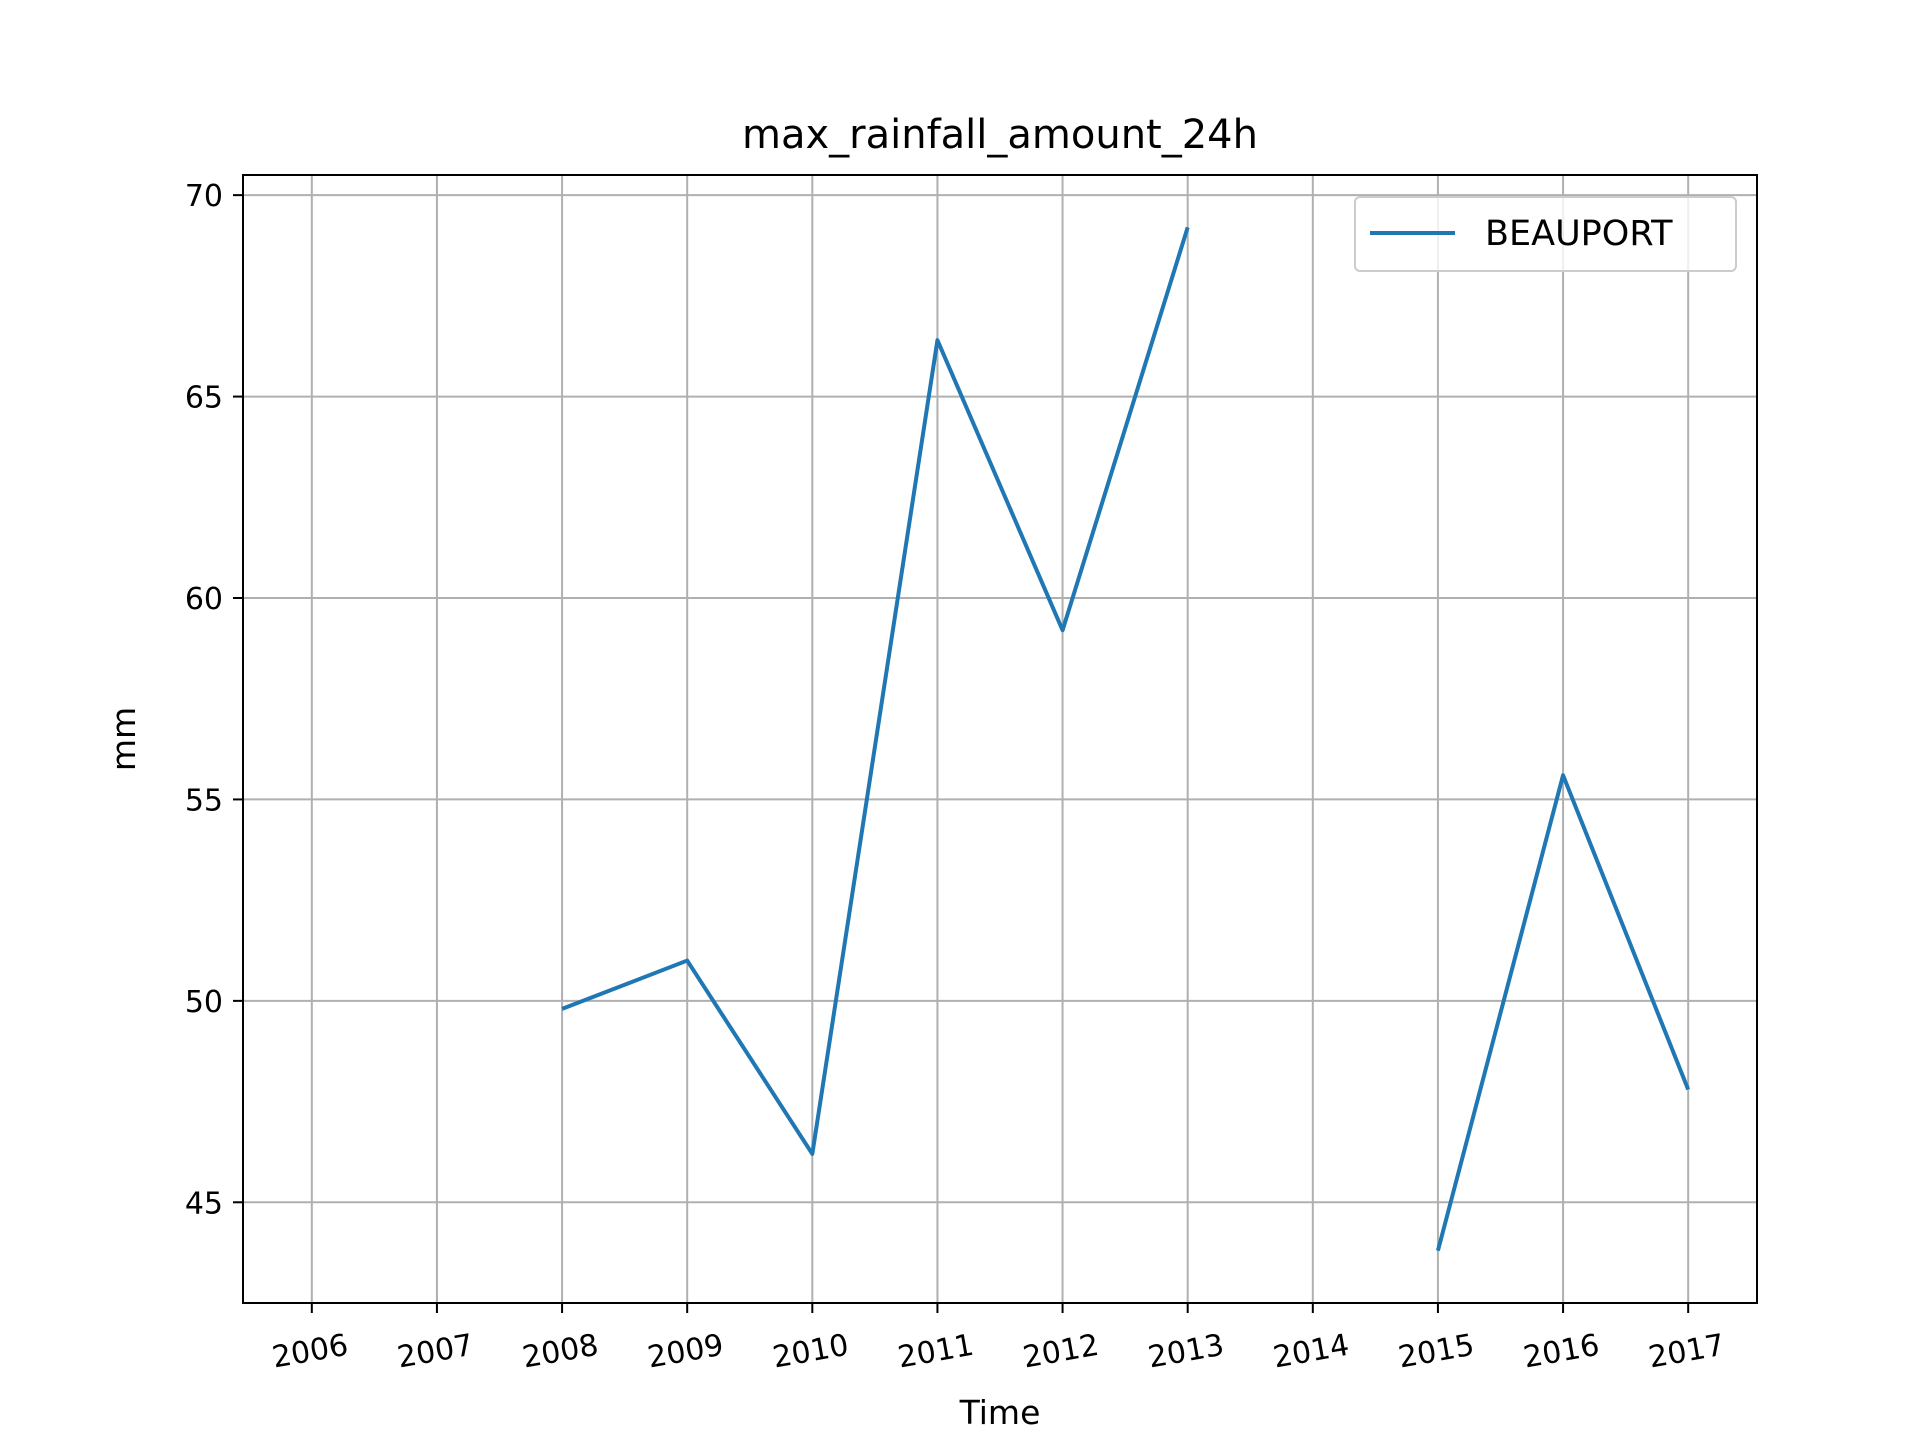 The image size is (1920, 1440). I want to click on legend: BEAUPORT, so click(1545, 234).